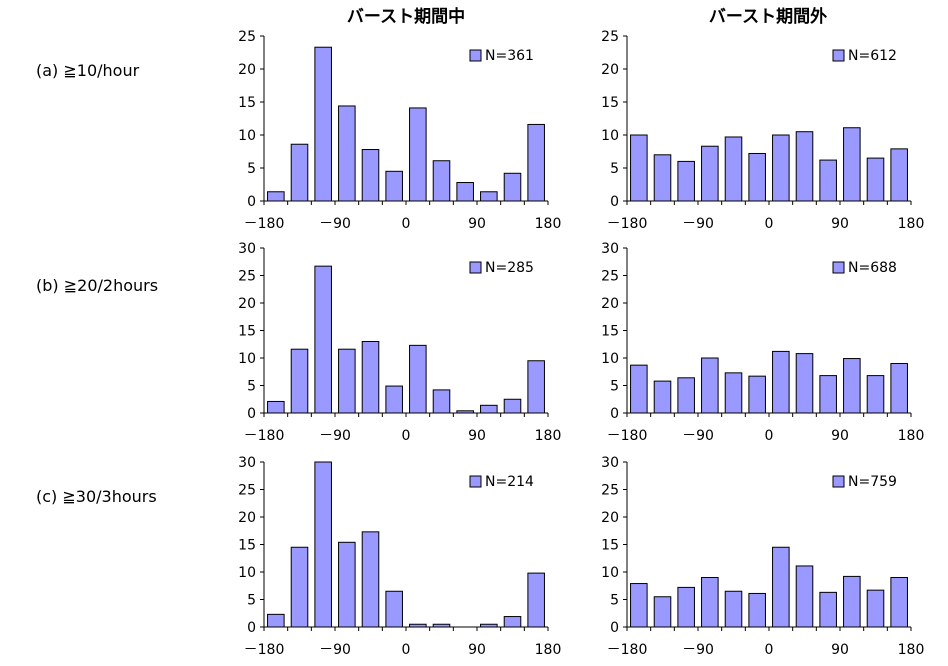 The width and height of the screenshot is (948, 666). Describe the element at coordinates (88, 70) in the screenshot. I see `row-label-a: (a) ≧10/hour` at that location.